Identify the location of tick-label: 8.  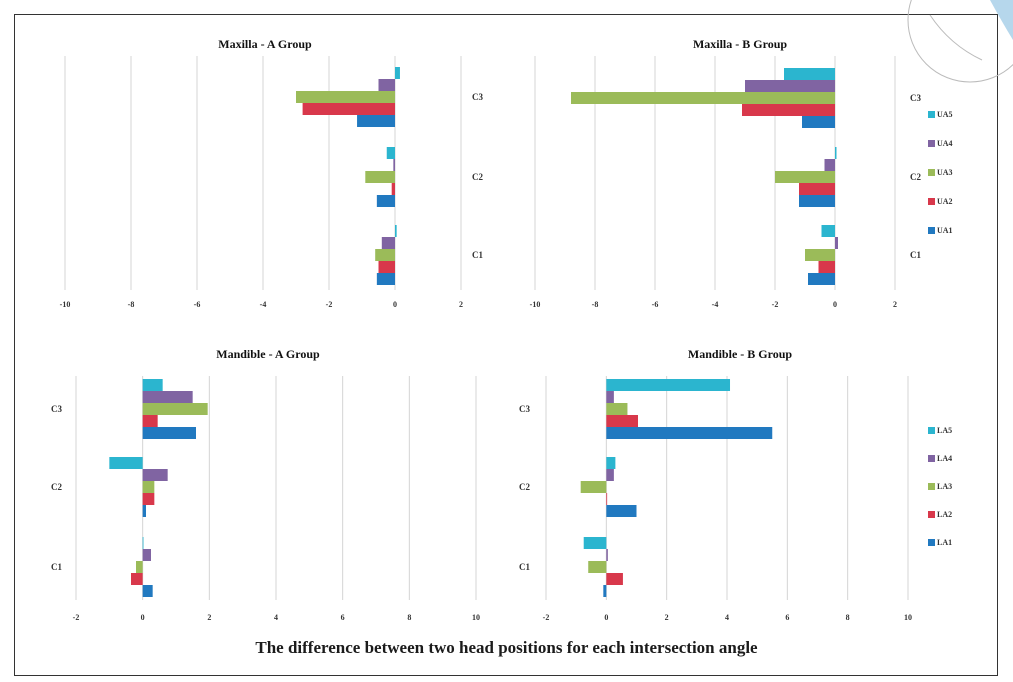
(409, 617).